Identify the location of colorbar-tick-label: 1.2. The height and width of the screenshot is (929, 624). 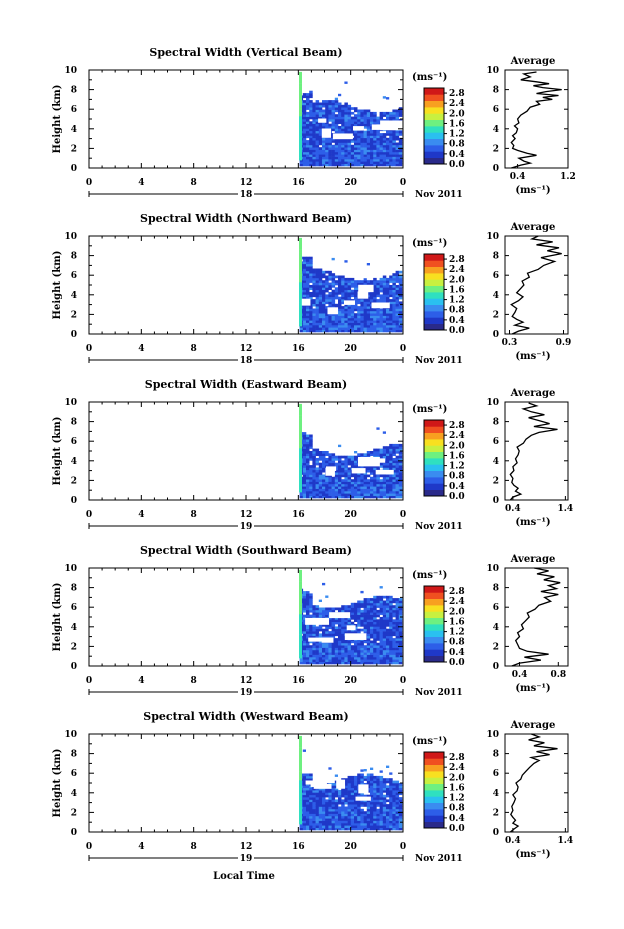
(457, 135).